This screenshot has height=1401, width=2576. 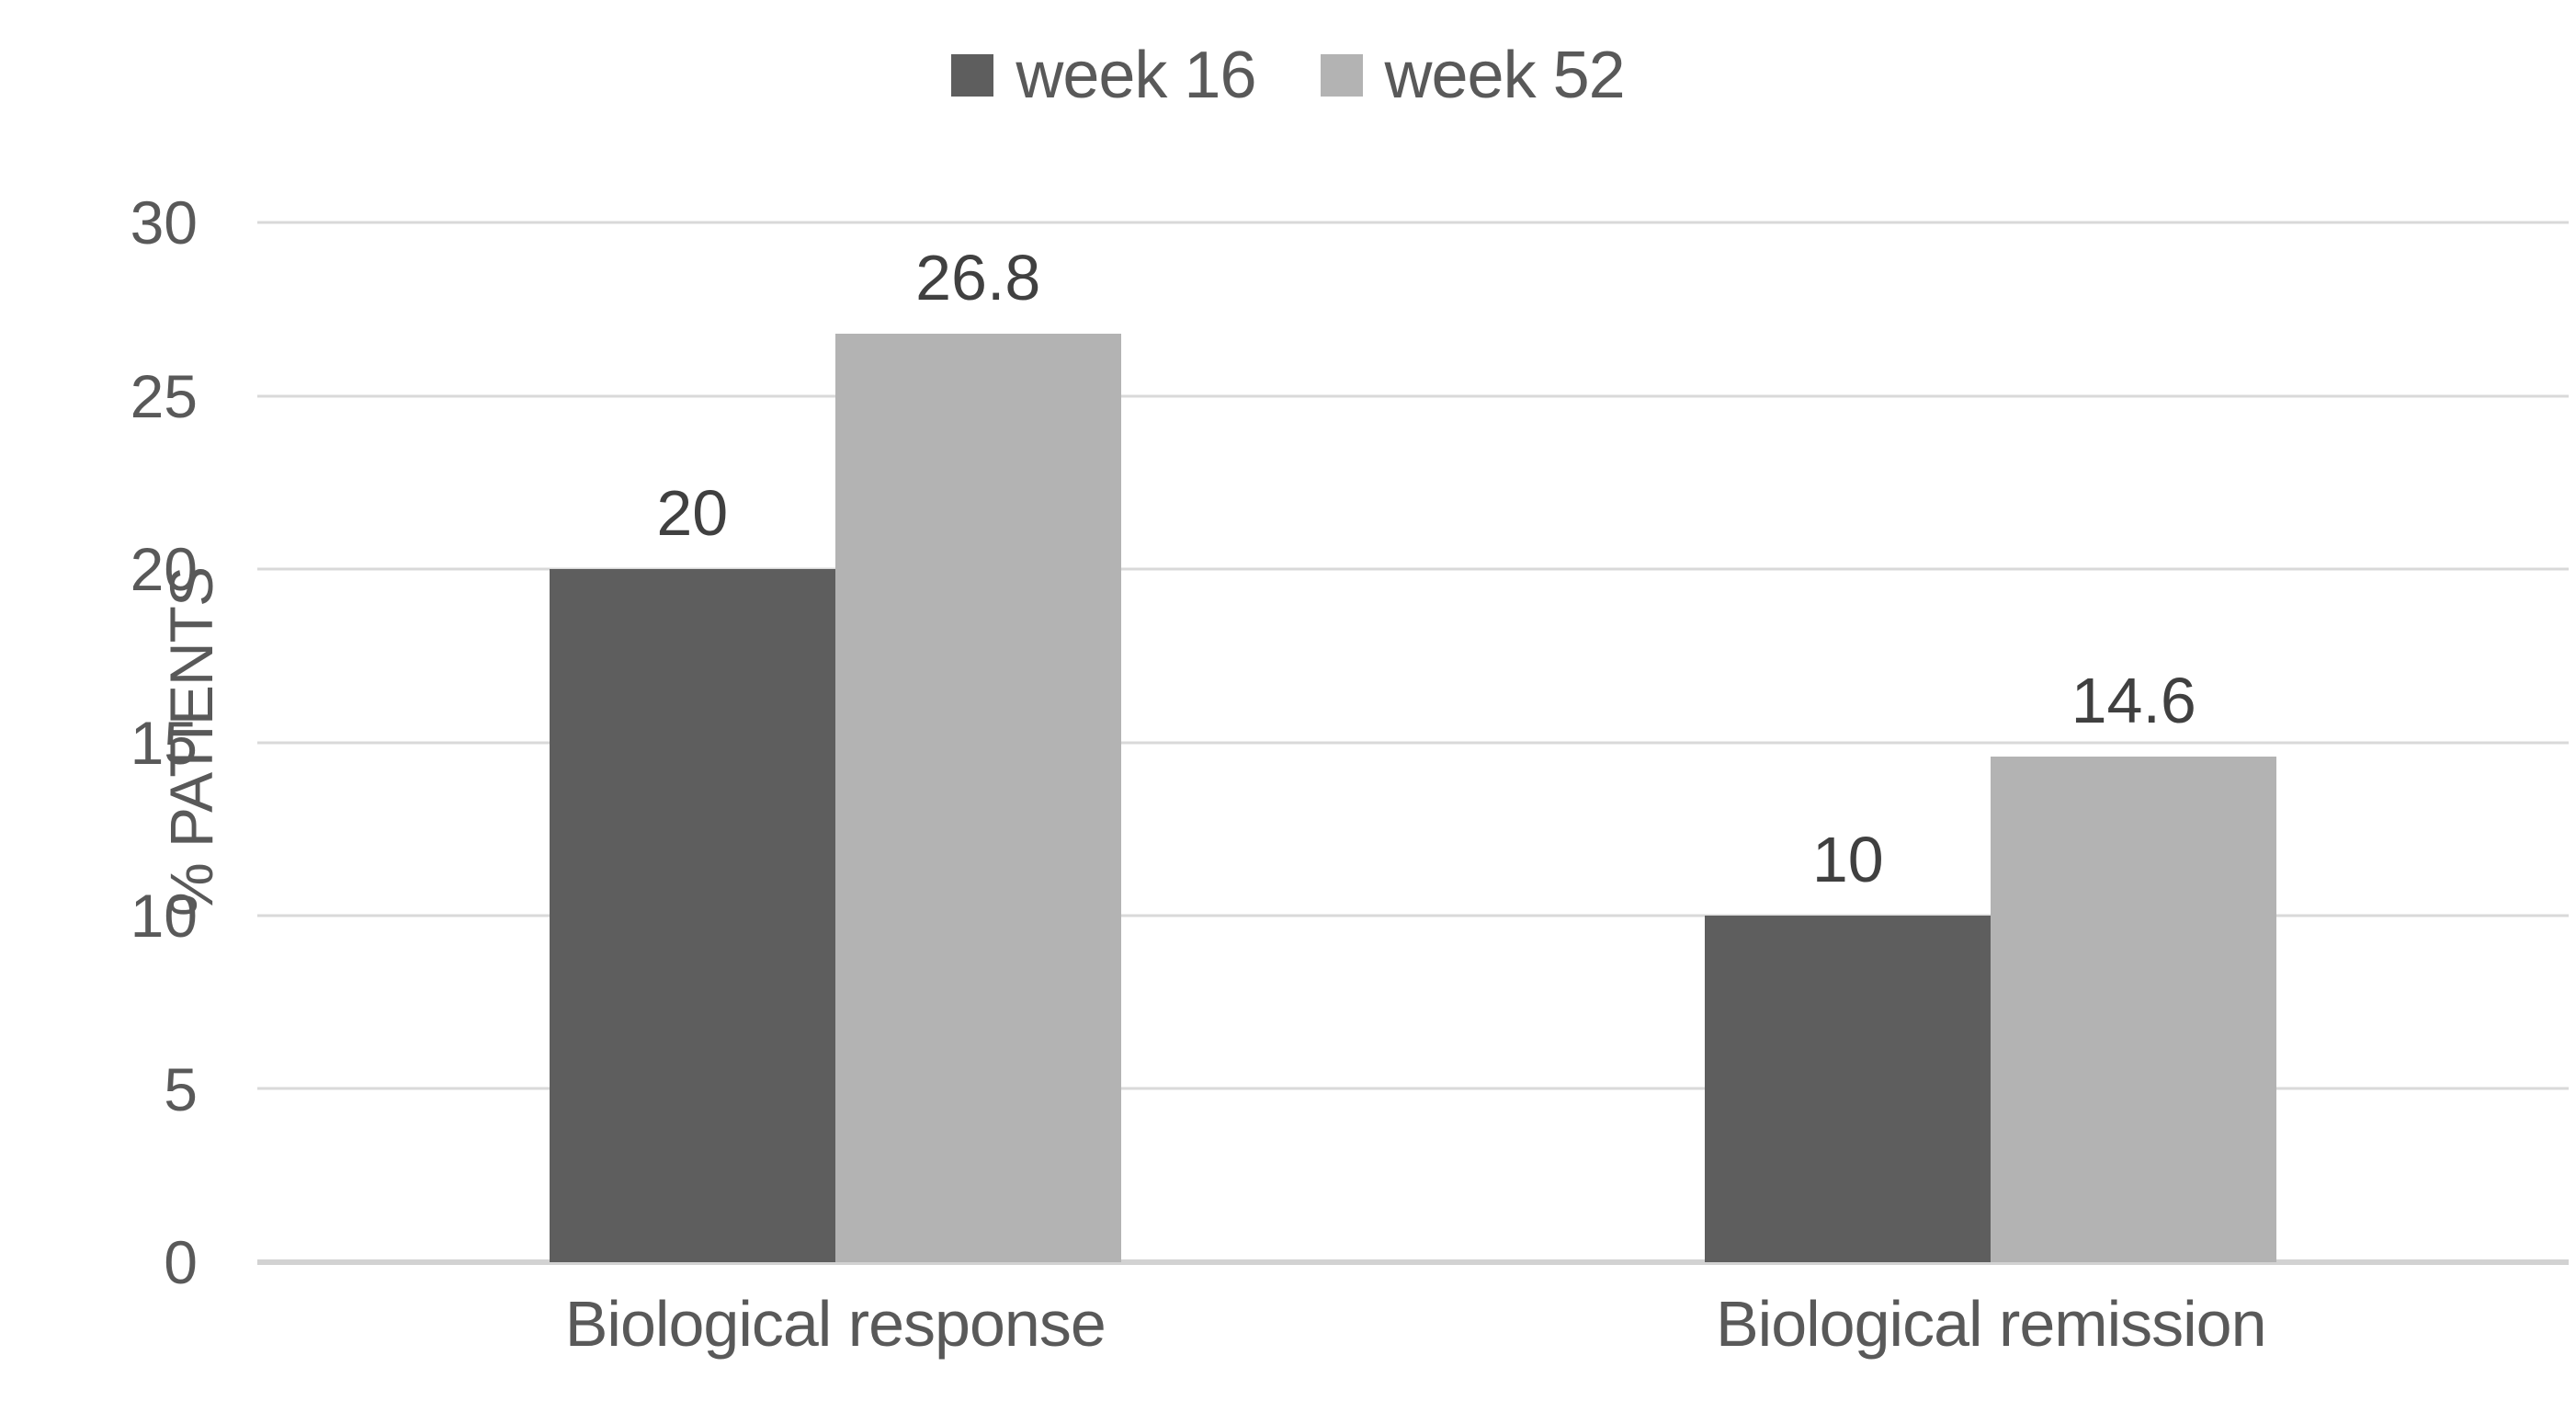 I want to click on bar-column-remission-week-52: 14.6, so click(x=2134, y=742).